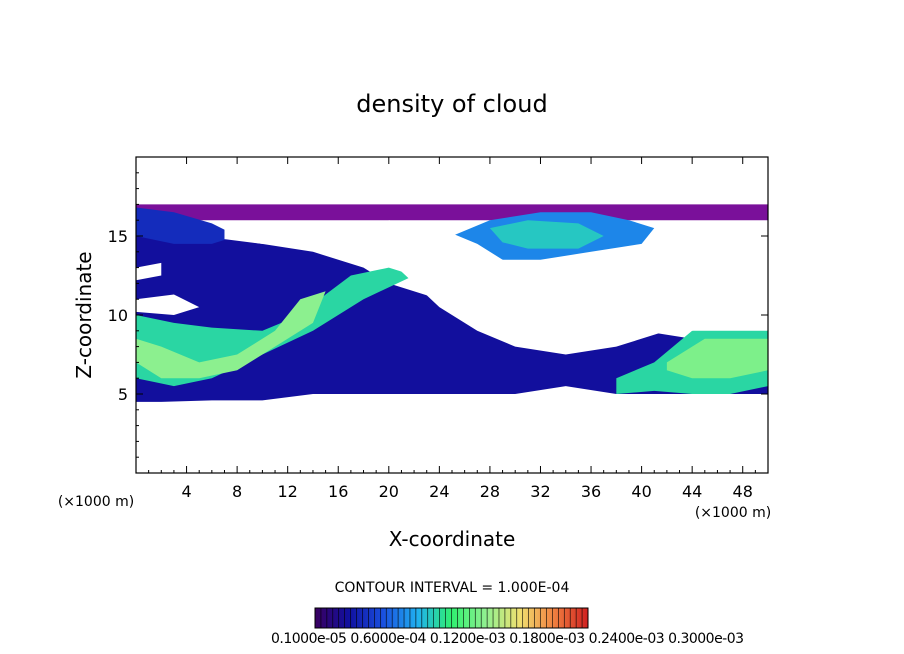 This screenshot has width=904, height=654. I want to click on x-tick-label: 28, so click(490, 491).